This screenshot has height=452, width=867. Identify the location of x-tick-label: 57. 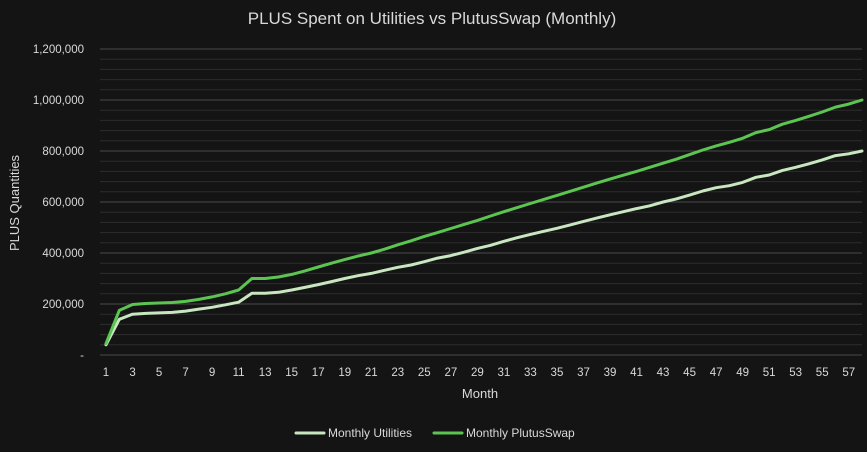
(848, 373).